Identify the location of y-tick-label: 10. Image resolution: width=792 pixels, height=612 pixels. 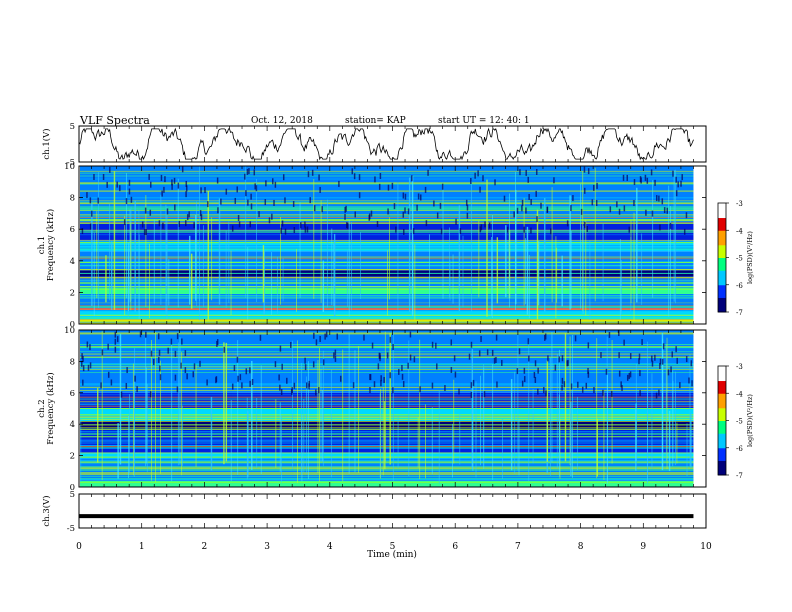
(69, 331).